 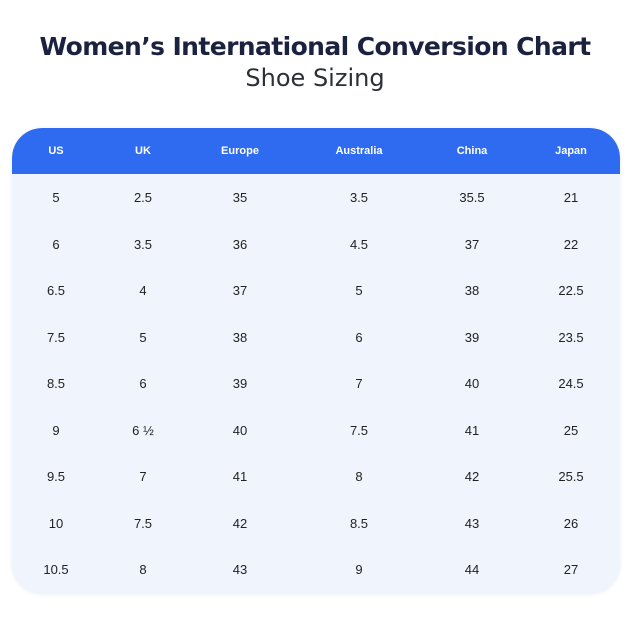 I want to click on cell-europe-row-4: 38, so click(x=240, y=337).